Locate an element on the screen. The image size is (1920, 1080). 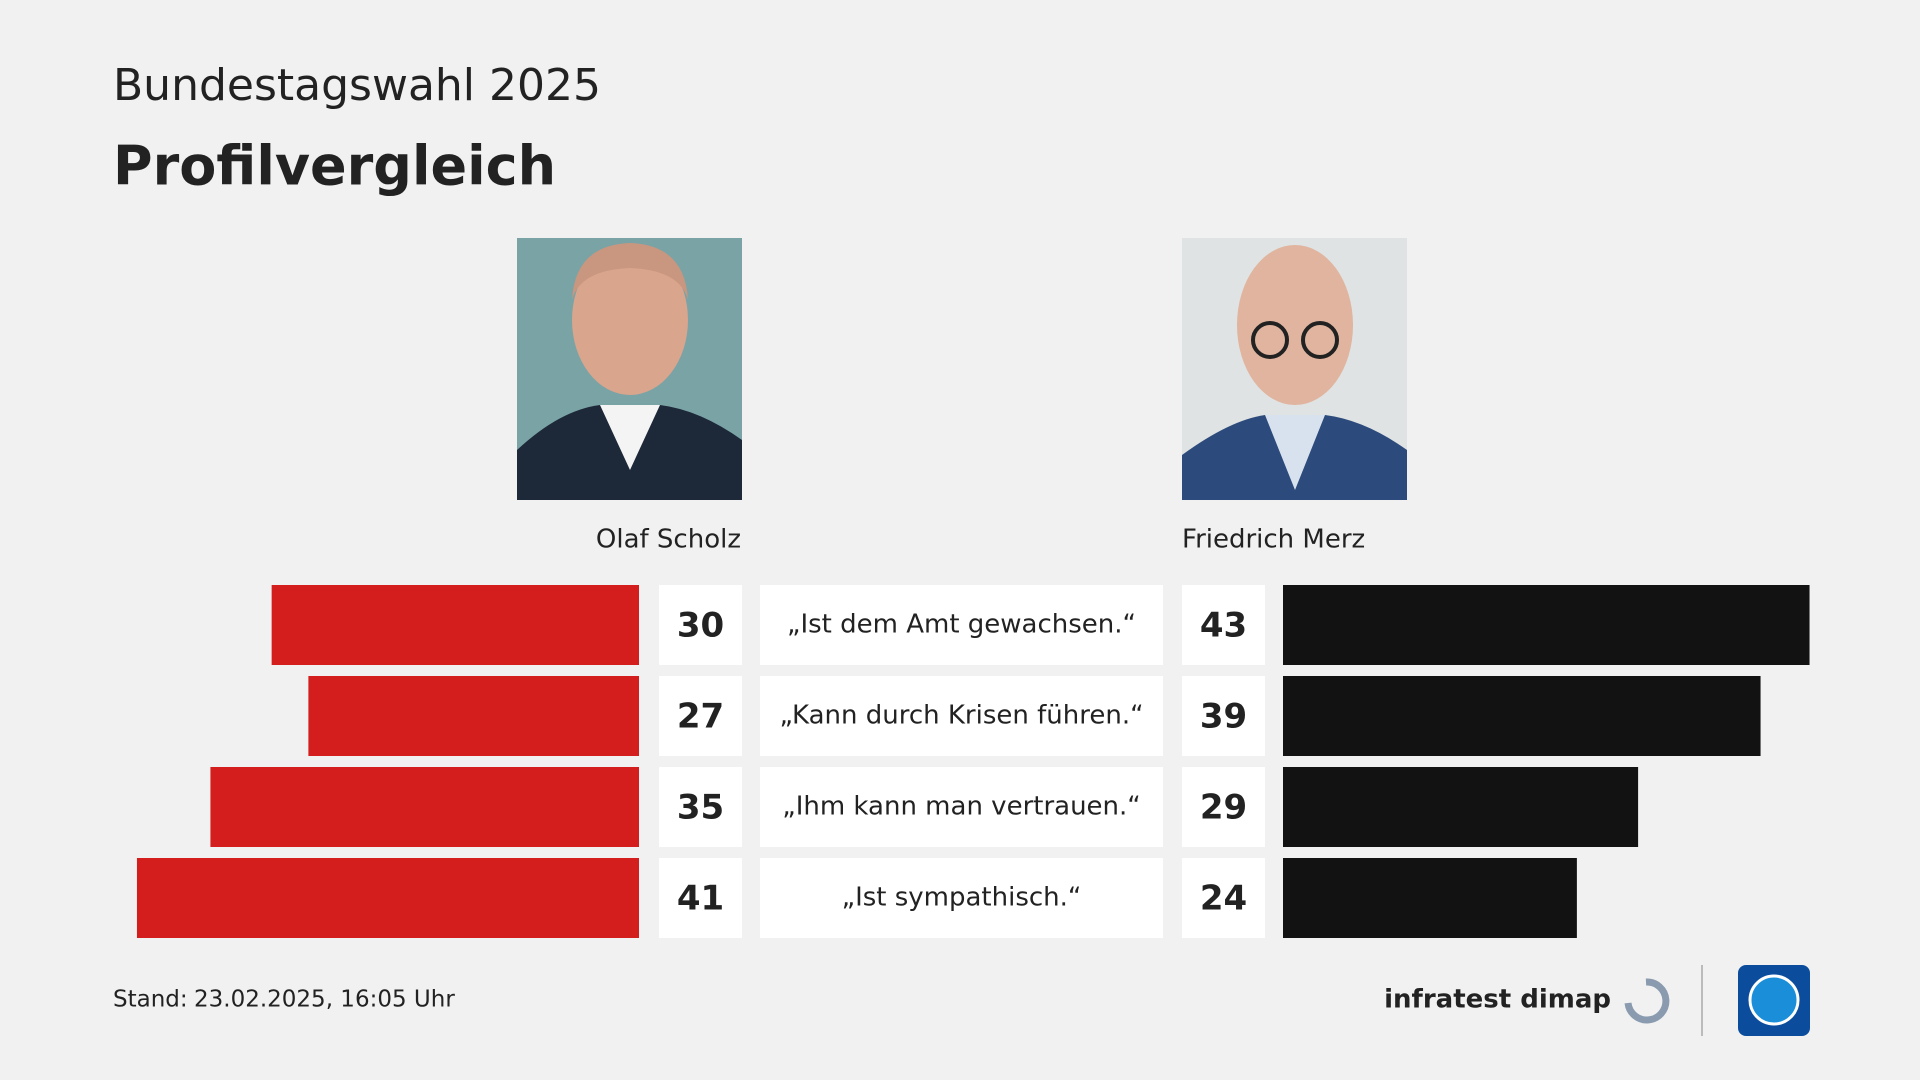
value-label: 39 is located at coordinates (1223, 717).